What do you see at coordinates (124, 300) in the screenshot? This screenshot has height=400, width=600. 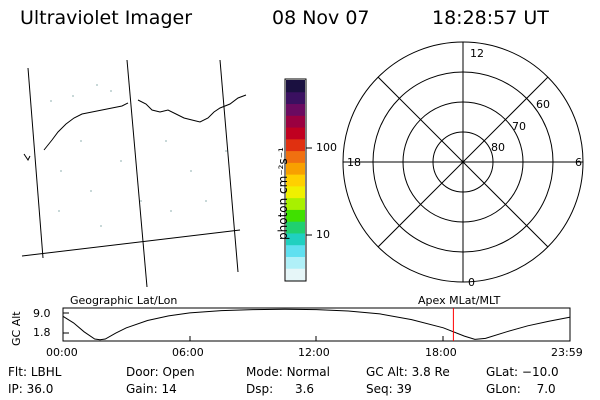 I see `geographic-caption: Geographic Lat/Lon` at bounding box center [124, 300].